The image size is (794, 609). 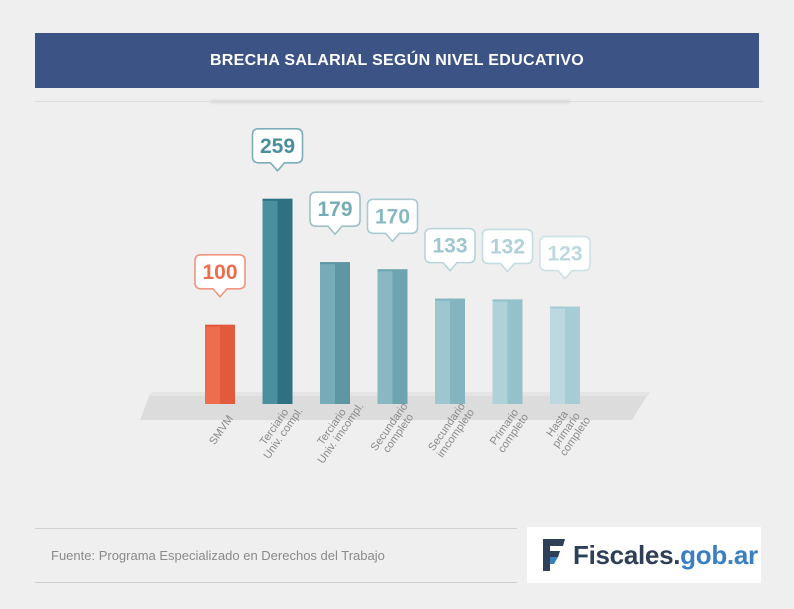 I want to click on divider, so click(x=399, y=101).